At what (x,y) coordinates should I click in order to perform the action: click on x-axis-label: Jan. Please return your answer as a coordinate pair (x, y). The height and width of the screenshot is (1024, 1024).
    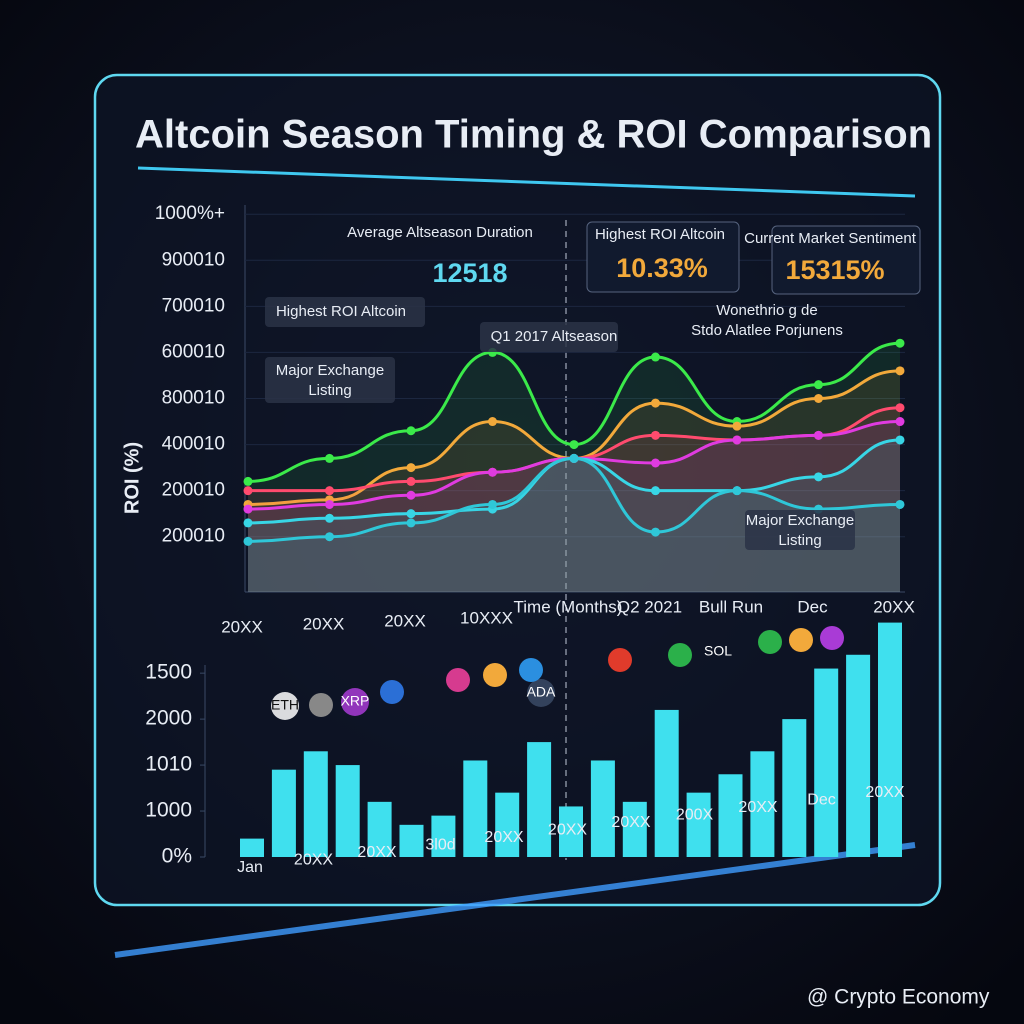
    Looking at the image, I should click on (250, 867).